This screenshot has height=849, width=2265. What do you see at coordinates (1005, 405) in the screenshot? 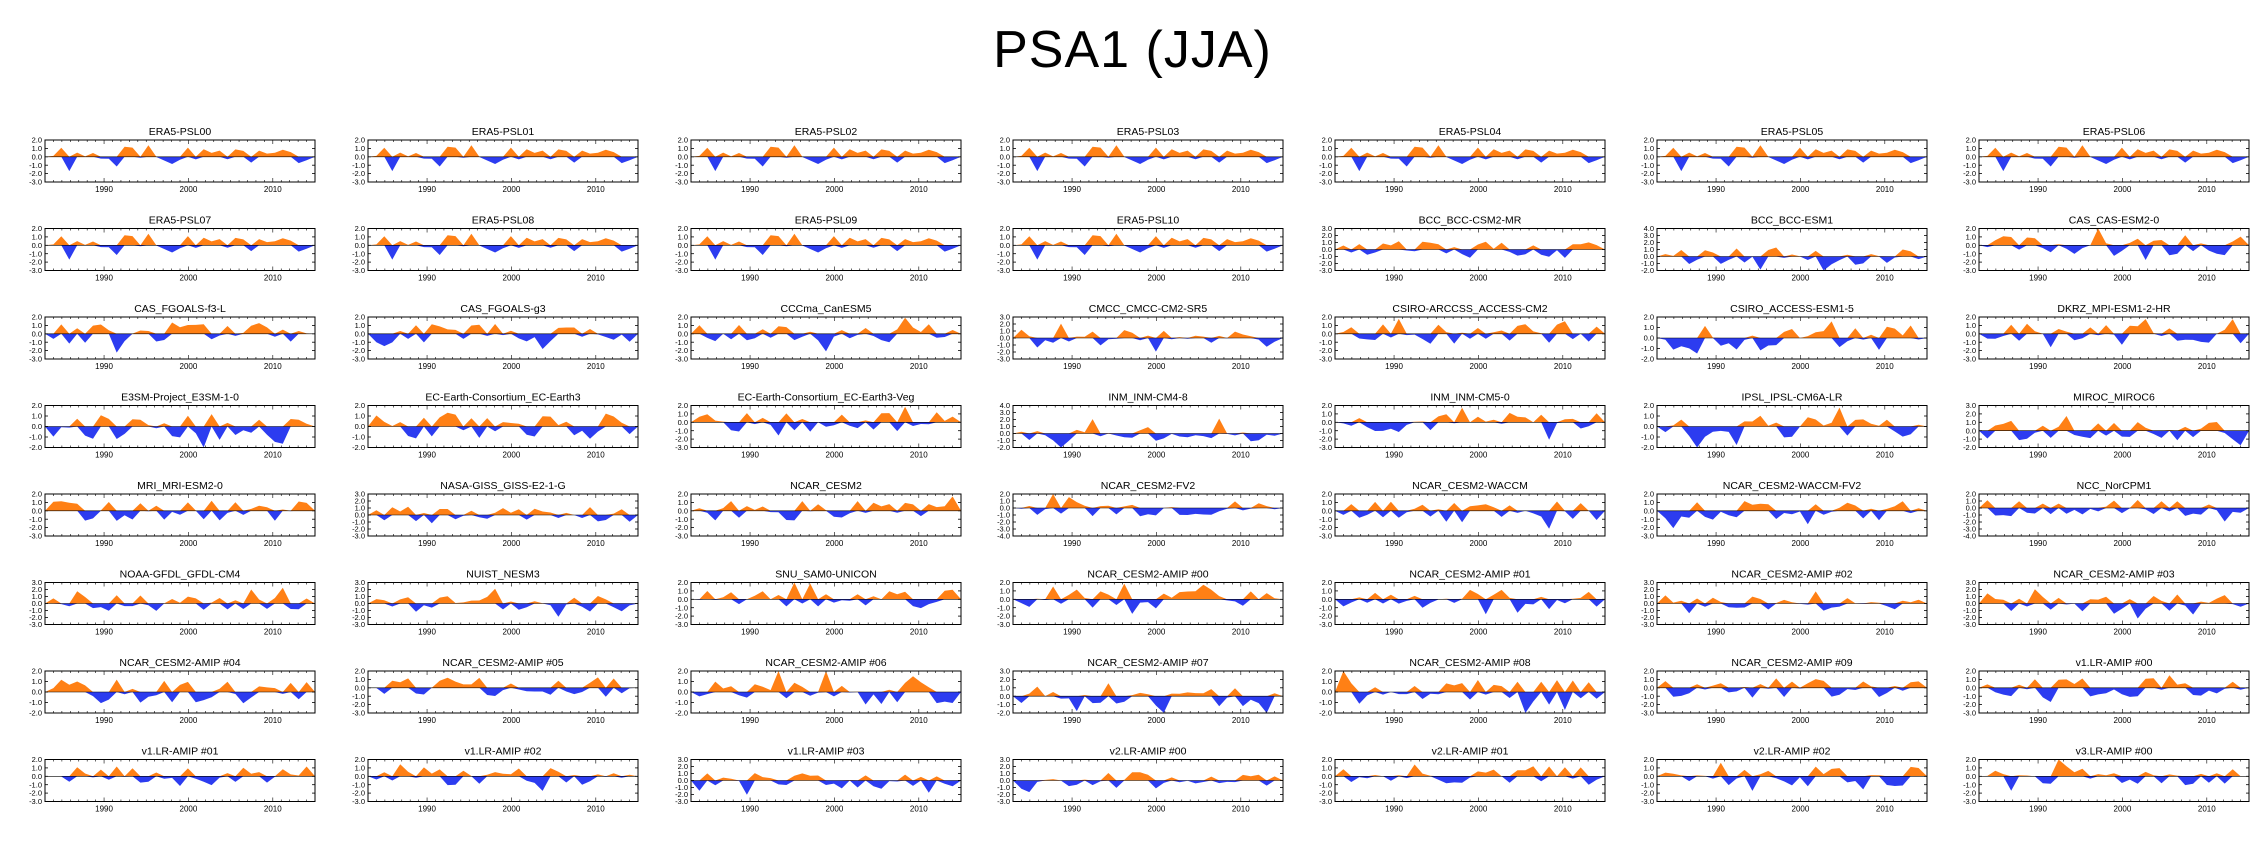
I see `y-tick-label: 4.0` at bounding box center [1005, 405].